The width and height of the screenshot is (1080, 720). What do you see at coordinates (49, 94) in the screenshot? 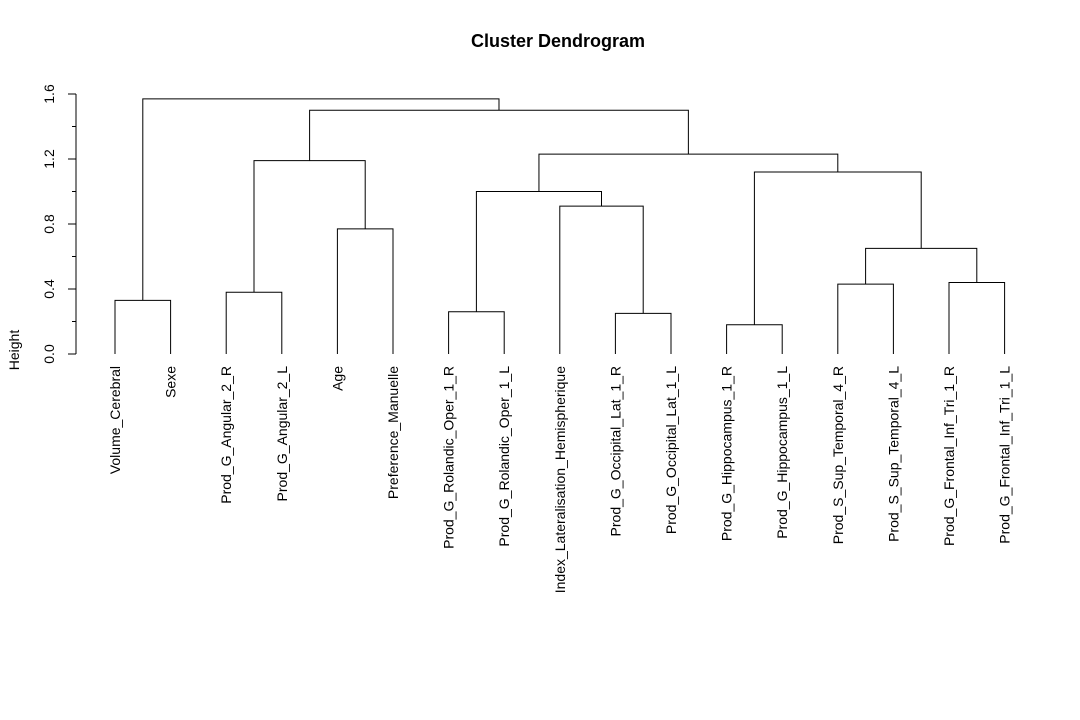
I see `y-tick-label: 1.6` at bounding box center [49, 94].